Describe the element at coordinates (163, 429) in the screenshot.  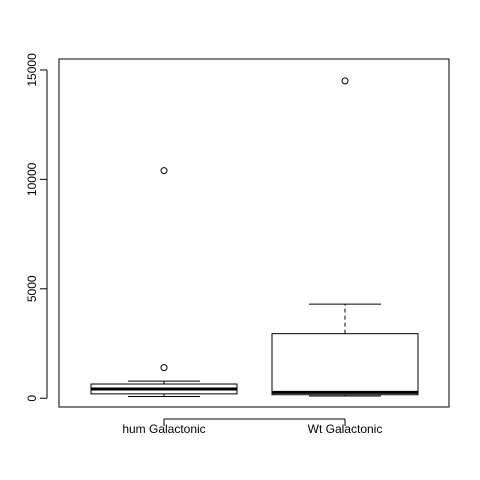
I see `x-tick-label: hum Galactonic` at that location.